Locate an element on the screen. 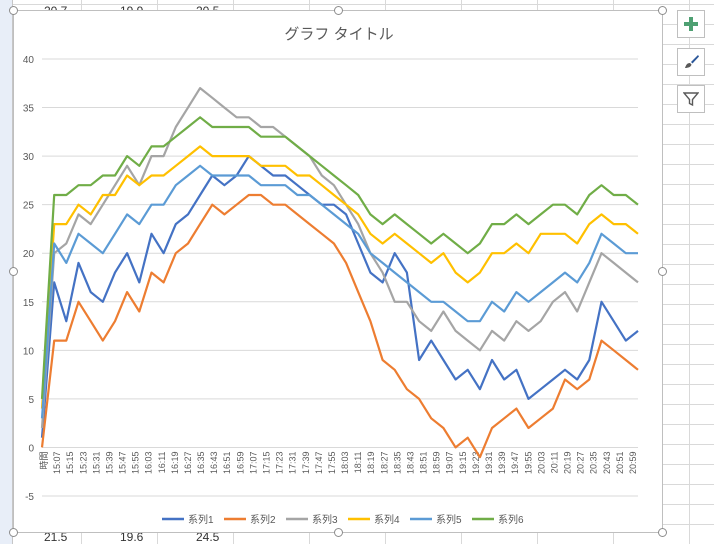 The width and height of the screenshot is (714, 544). resize-handle-top is located at coordinates (338, 10).